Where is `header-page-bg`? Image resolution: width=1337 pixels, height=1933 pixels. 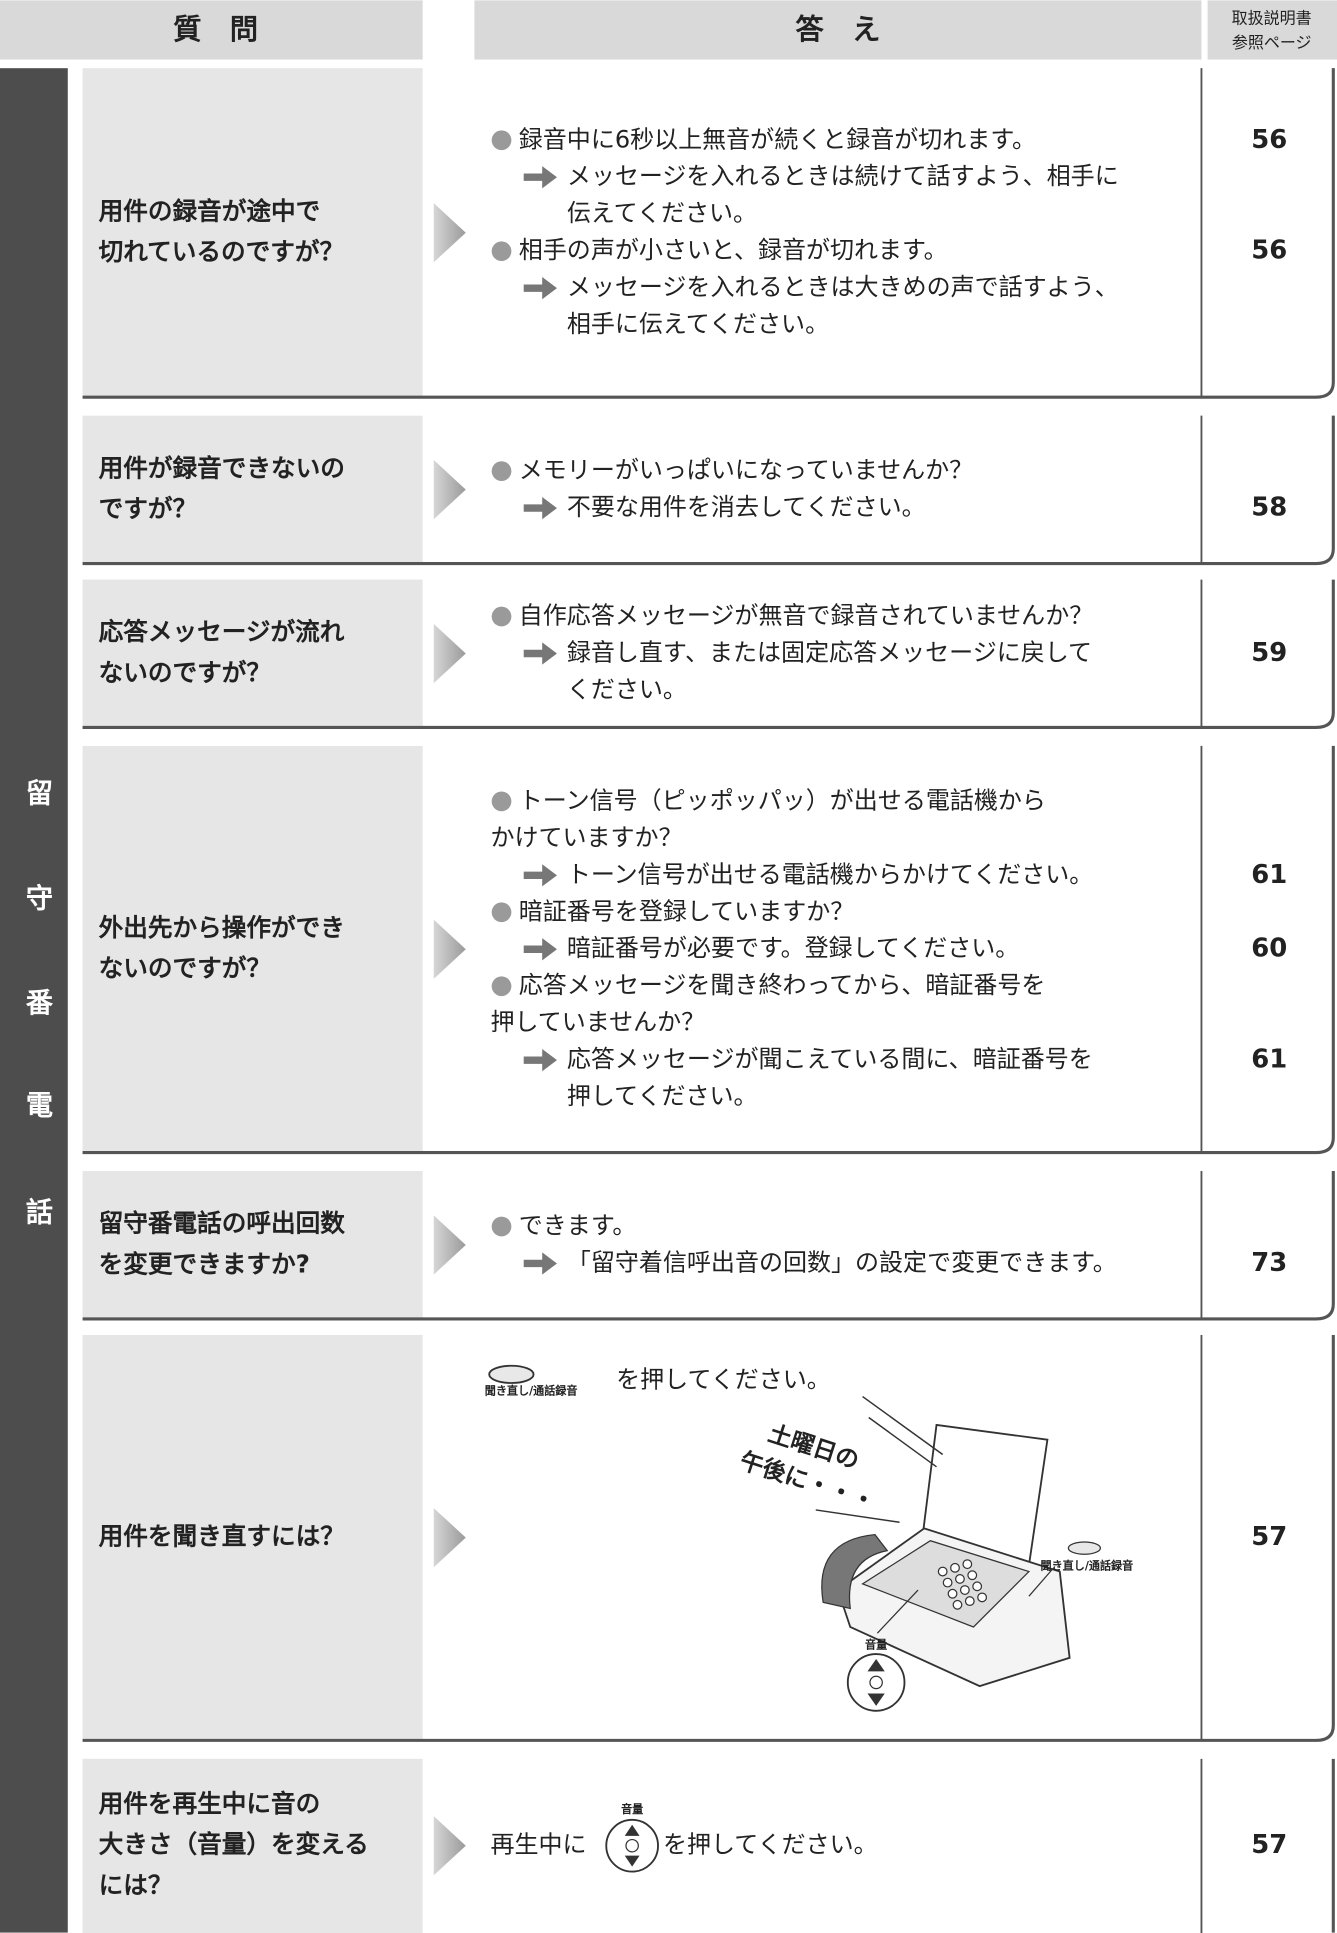 header-page-bg is located at coordinates (1272, 30).